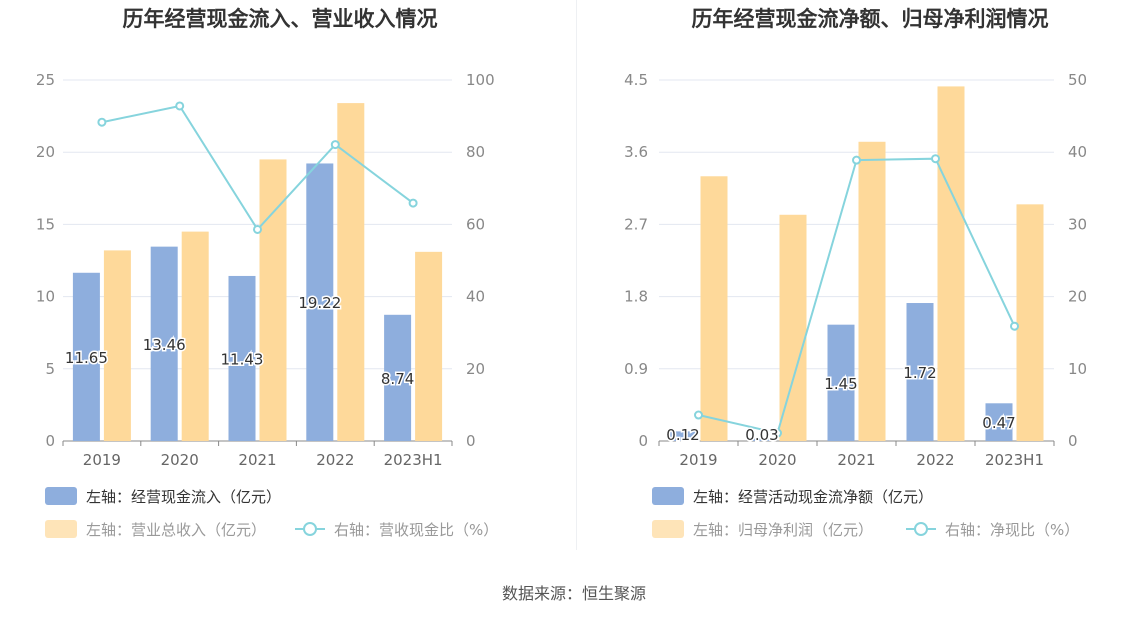  Describe the element at coordinates (45, 224) in the screenshot. I see `left-chart-left-tick-label: 15` at that location.